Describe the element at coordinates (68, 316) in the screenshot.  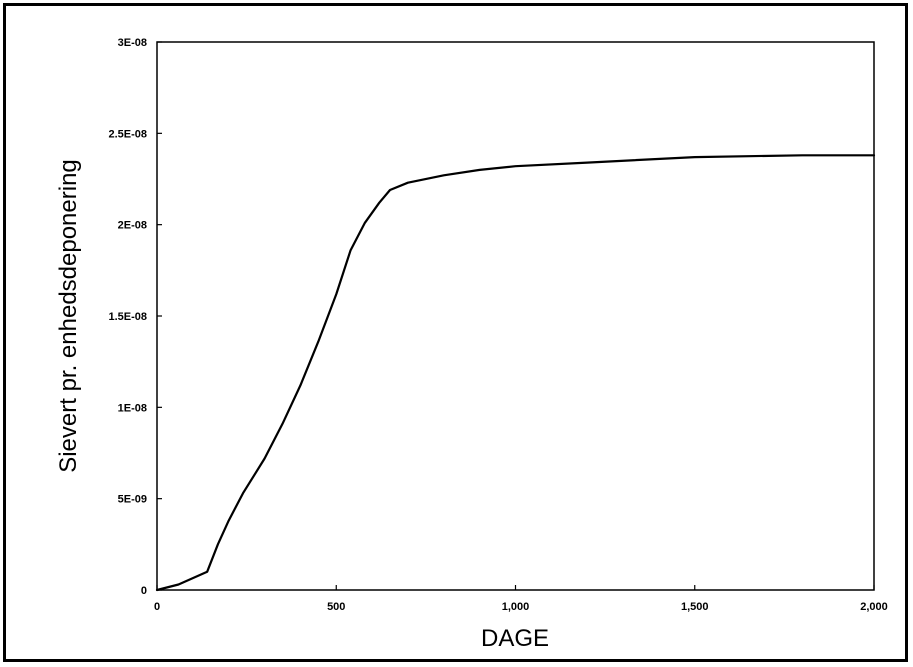
I see `y-axis-title: Sievert pr. enhedsdeponering` at that location.